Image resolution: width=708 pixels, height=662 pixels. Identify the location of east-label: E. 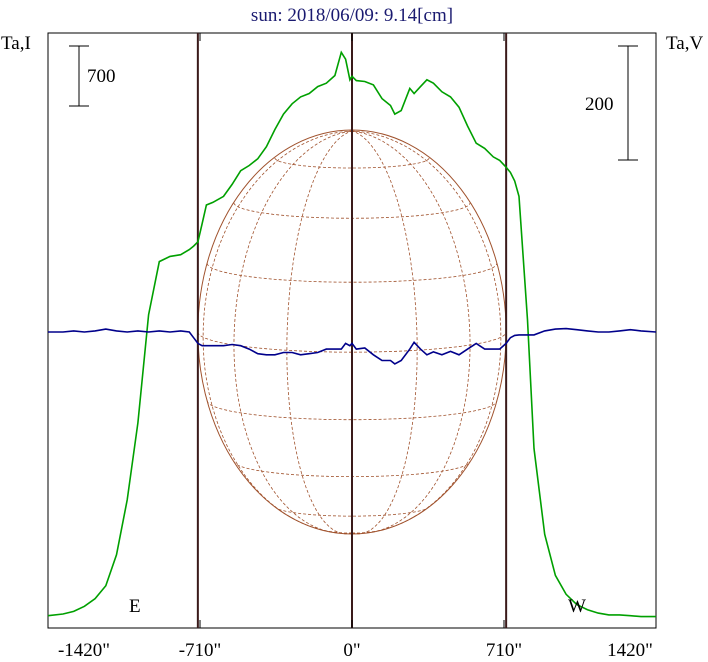
(135, 606).